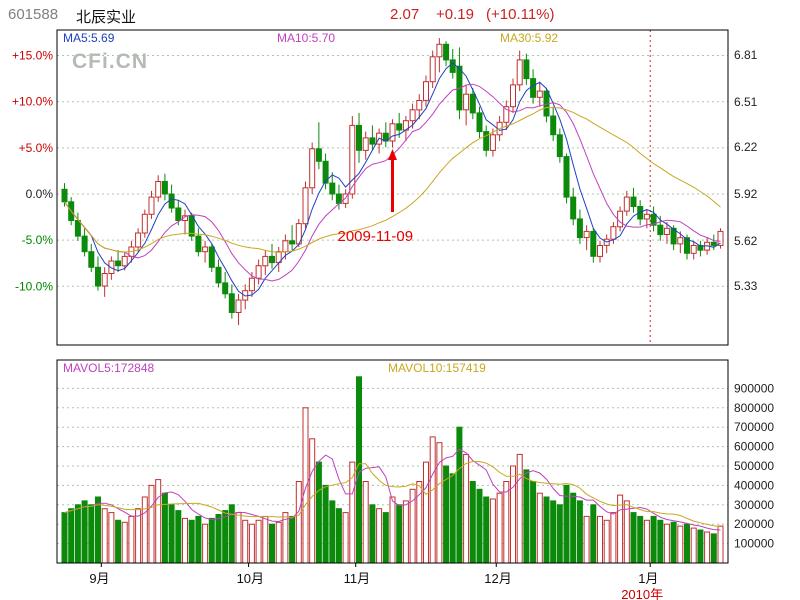 The image size is (800, 600). I want to click on price-axis-label: 6.81, so click(746, 55).